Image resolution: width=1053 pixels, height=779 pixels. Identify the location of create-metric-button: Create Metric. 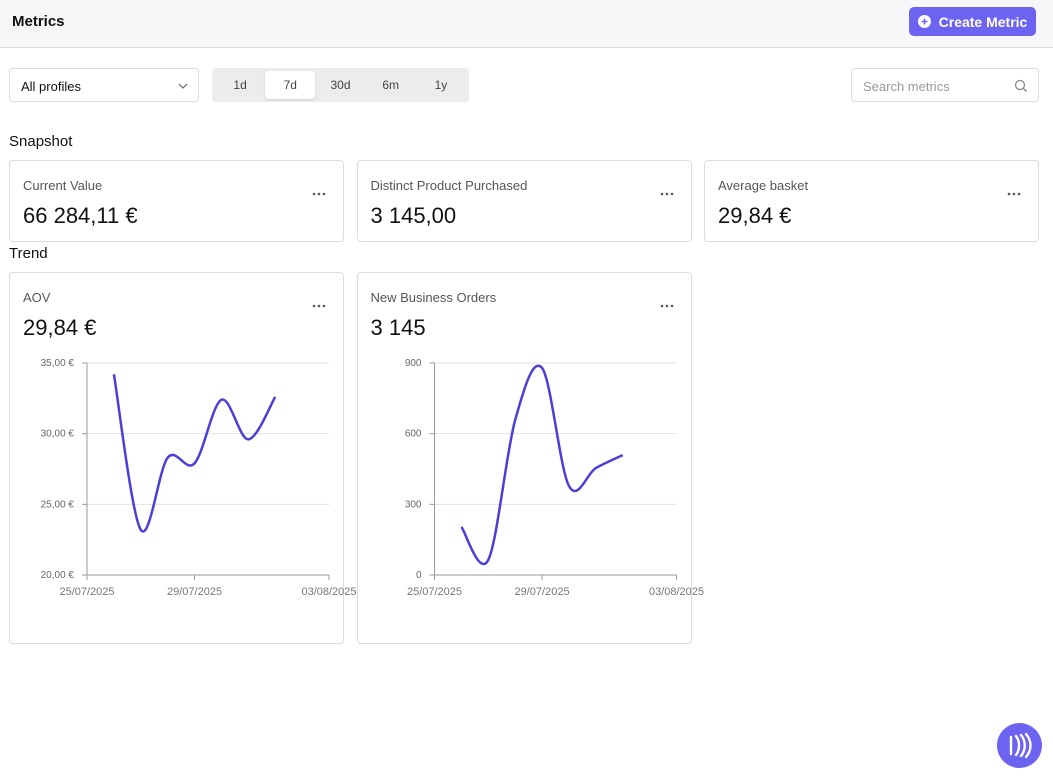
(972, 21).